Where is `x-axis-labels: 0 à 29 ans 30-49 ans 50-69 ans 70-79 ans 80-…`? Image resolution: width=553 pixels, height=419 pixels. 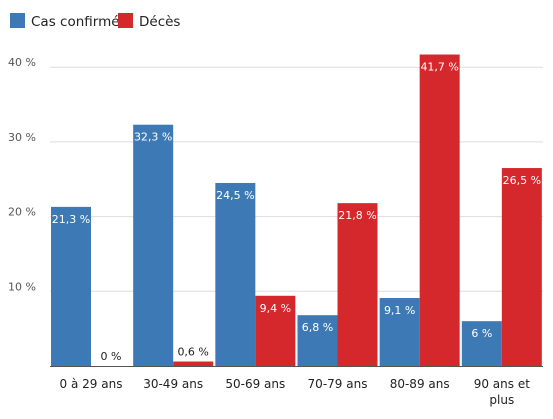 x-axis-labels: 0 à 29 ans 30-49 ans 50-69 ans 70-79 ans 80-… is located at coordinates (295, 392).